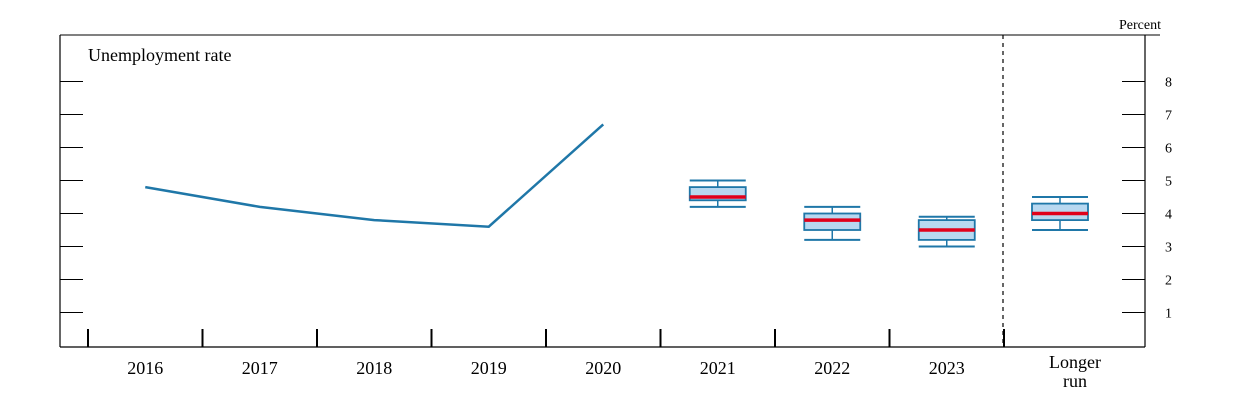 The height and width of the screenshot is (413, 1244). I want to click on y-tick-label: 7, so click(1168, 116).